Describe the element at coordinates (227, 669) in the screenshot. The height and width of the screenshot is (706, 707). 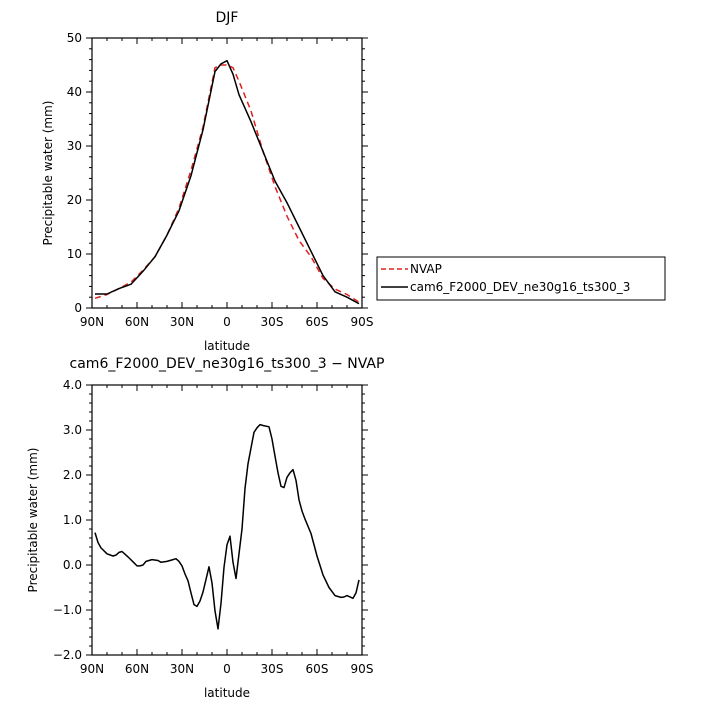
I see `bottom-x-tick-label: 0` at that location.